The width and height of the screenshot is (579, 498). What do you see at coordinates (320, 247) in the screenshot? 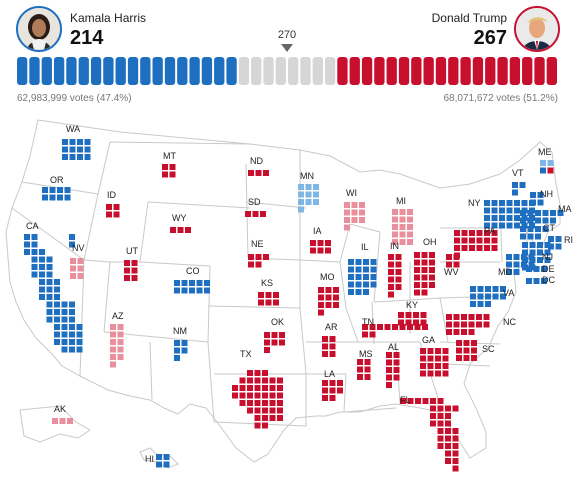
I see `state-ia` at bounding box center [320, 247].